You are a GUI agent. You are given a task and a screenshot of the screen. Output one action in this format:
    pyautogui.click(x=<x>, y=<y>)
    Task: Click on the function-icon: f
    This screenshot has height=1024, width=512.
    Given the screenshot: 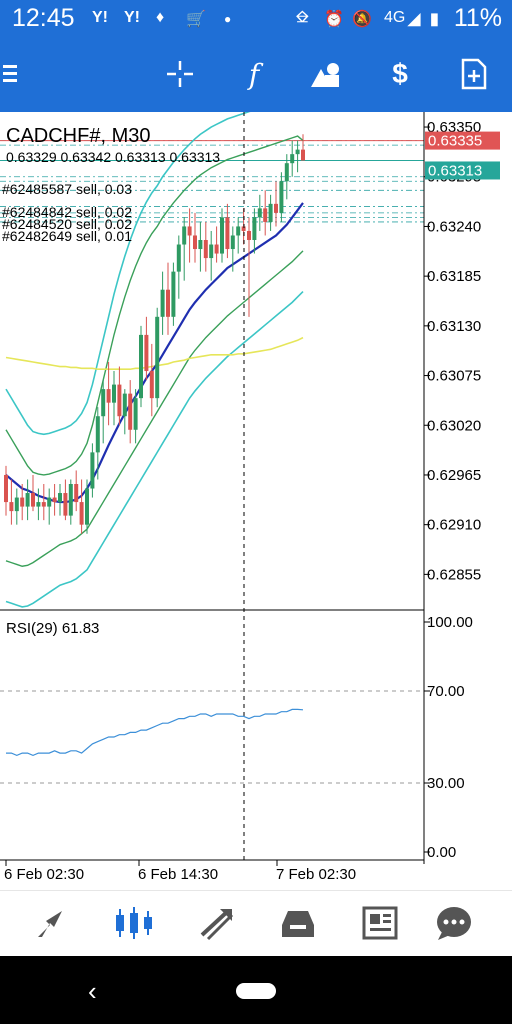 What is the action you would take?
    pyautogui.click(x=254, y=74)
    